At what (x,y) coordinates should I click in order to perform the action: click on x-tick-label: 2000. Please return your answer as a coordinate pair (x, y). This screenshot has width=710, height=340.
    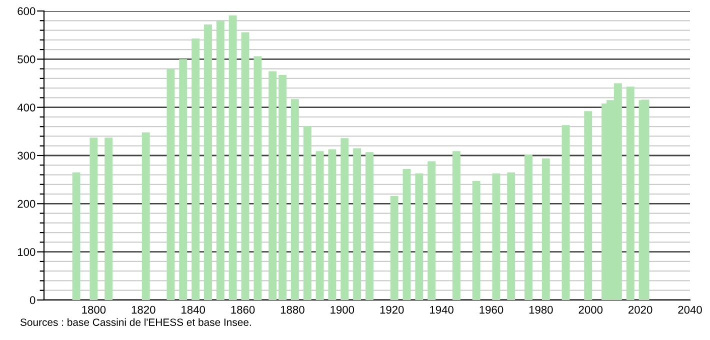
    Looking at the image, I should click on (590, 310).